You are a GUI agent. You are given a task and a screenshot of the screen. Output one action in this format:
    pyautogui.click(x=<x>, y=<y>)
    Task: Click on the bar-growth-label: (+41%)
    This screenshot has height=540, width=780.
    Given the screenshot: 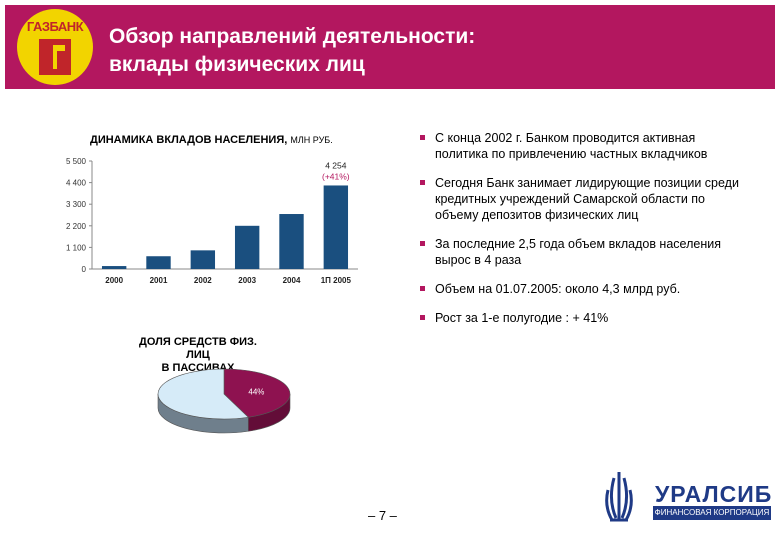 What is the action you would take?
    pyautogui.click(x=336, y=176)
    